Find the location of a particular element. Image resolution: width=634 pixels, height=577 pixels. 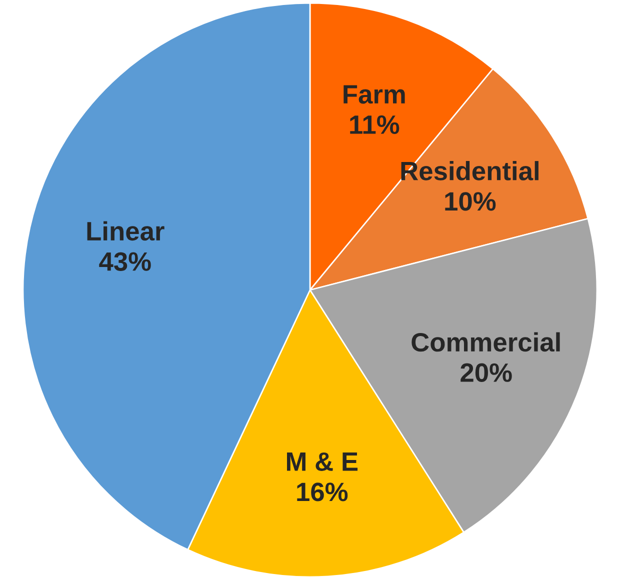

slice-label: Linear is located at coordinates (125, 231).